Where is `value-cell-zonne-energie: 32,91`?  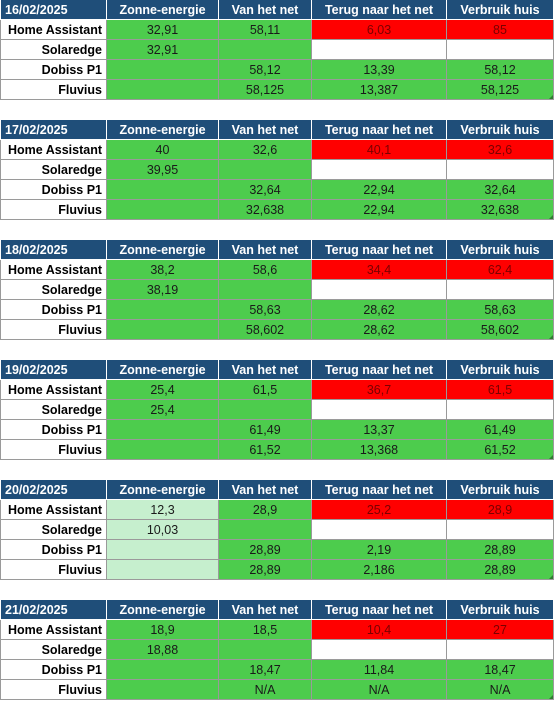
value-cell-zonne-energie: 32,91 is located at coordinates (163, 50).